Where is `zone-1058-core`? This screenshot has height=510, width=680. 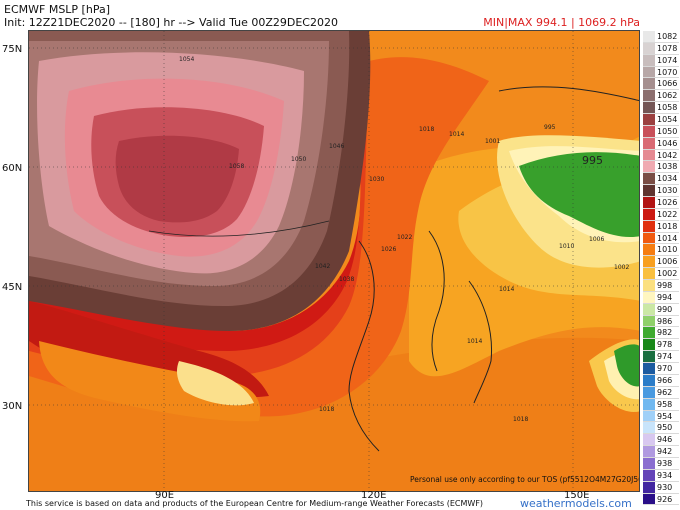
zone-1058-core is located at coordinates (177, 179).